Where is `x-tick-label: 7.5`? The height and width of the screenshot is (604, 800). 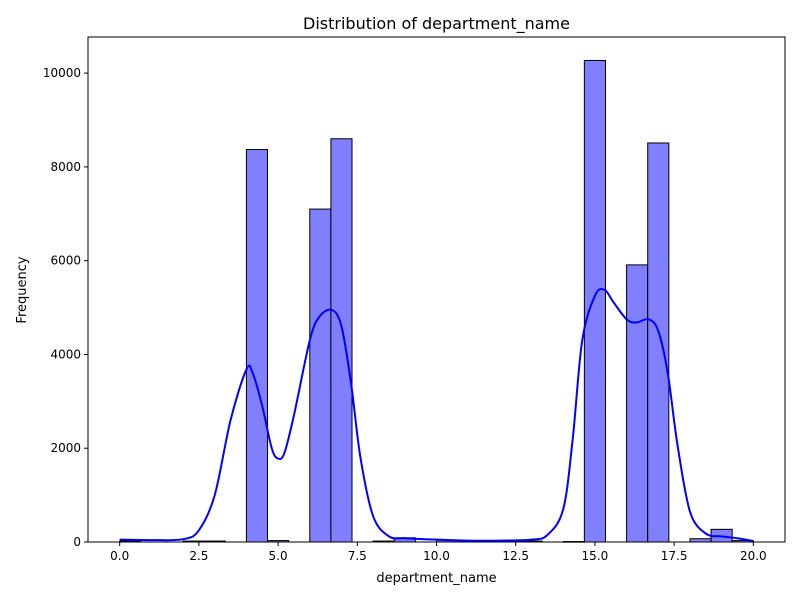
x-tick-label: 7.5 is located at coordinates (357, 556).